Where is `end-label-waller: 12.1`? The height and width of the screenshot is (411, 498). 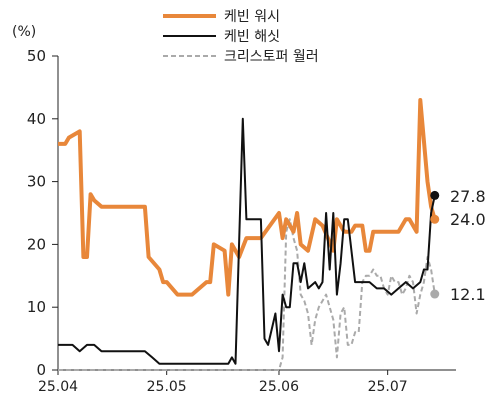 end-label-waller: 12.1 is located at coordinates (468, 294).